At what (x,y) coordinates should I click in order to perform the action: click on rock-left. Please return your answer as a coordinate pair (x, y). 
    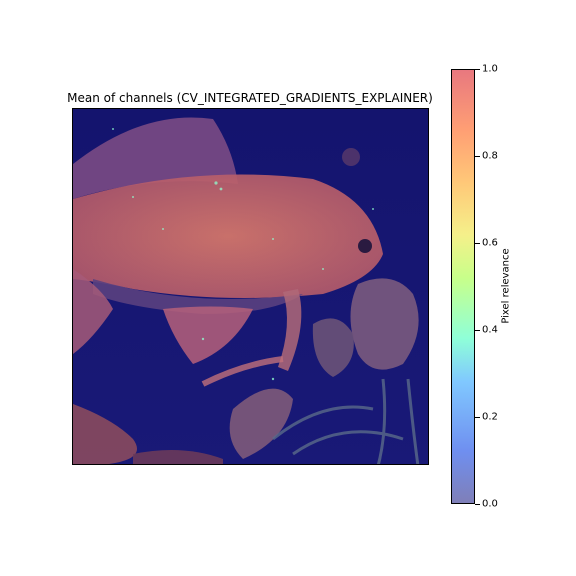
    Looking at the image, I should click on (105, 434).